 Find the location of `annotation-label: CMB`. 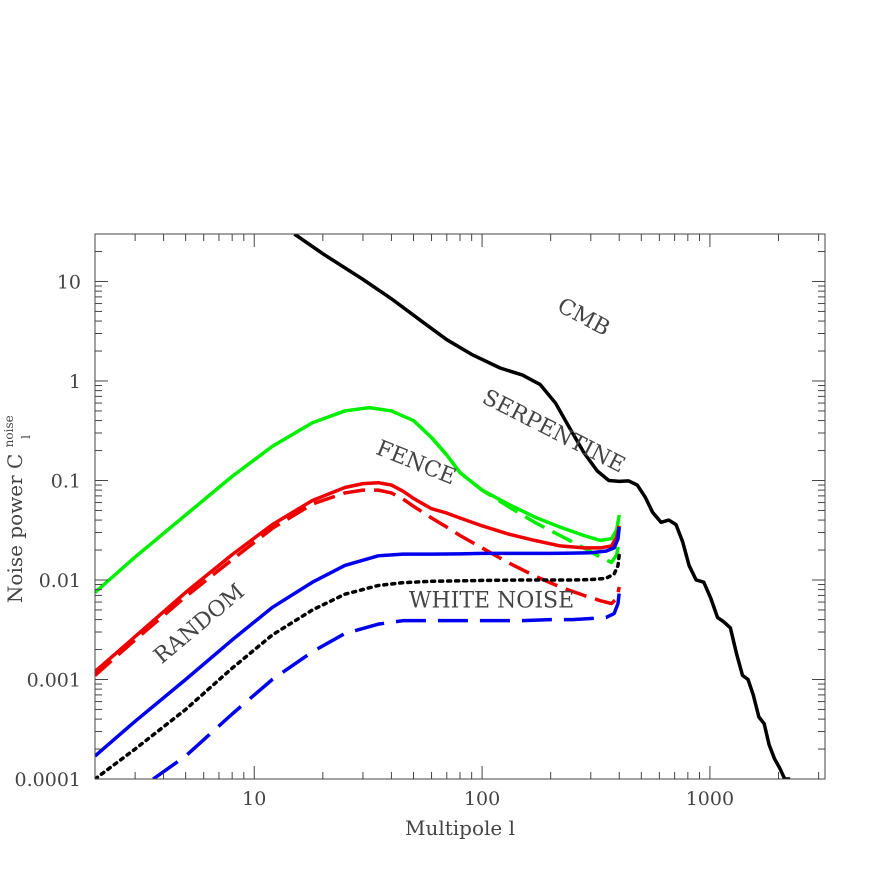

annotation-label: CMB is located at coordinates (583, 317).